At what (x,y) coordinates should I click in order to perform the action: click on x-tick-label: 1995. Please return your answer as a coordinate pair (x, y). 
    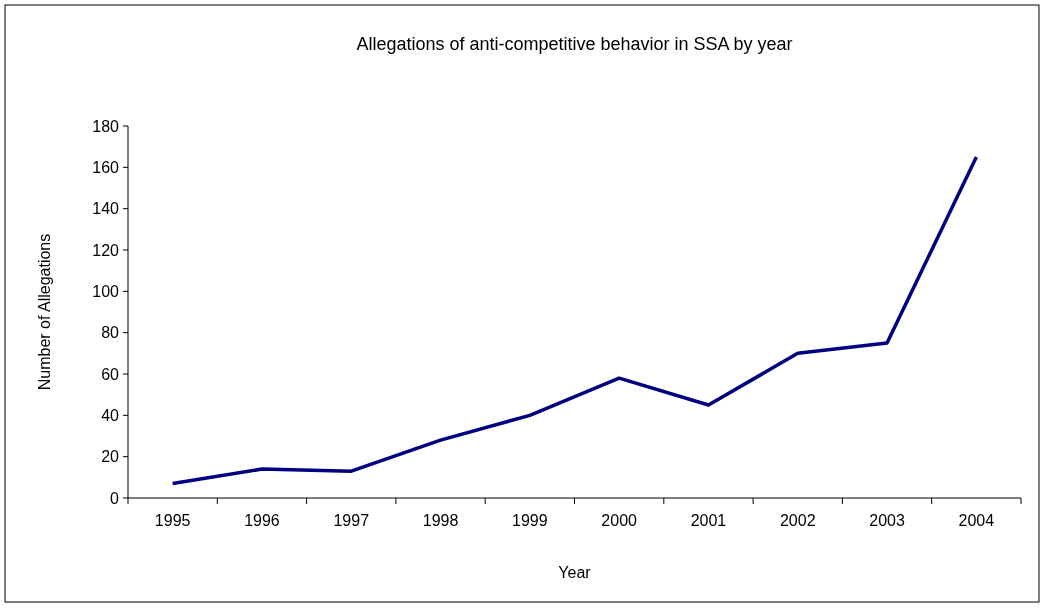
    Looking at the image, I should click on (172, 520).